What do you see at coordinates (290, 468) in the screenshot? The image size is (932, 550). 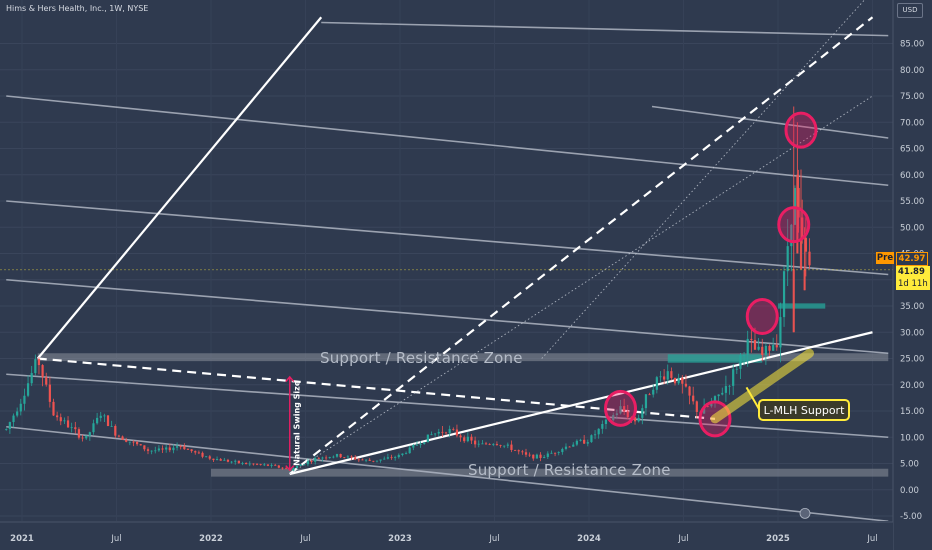 I see `arrow-down-icon` at bounding box center [290, 468].